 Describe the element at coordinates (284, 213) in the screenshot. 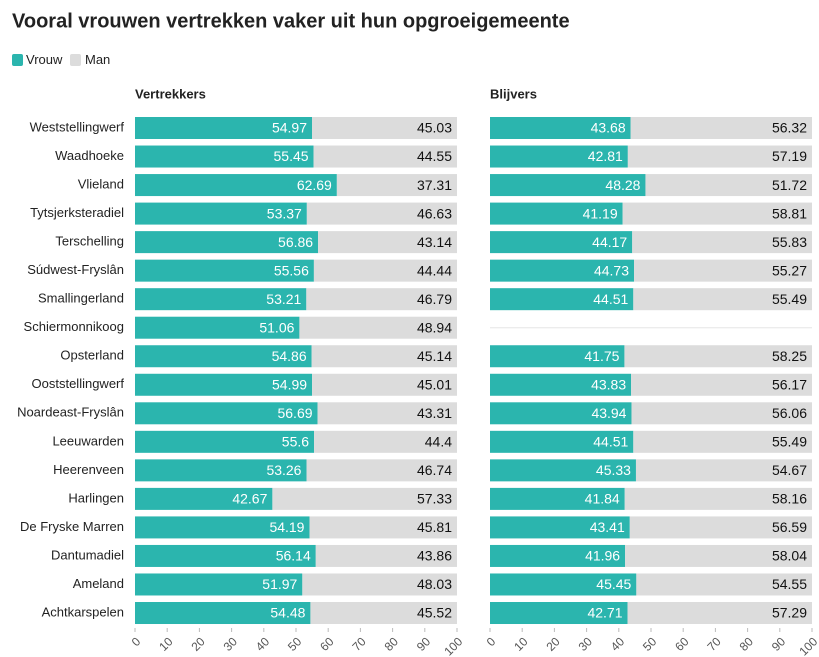

I see `value-label: 53.37` at that location.